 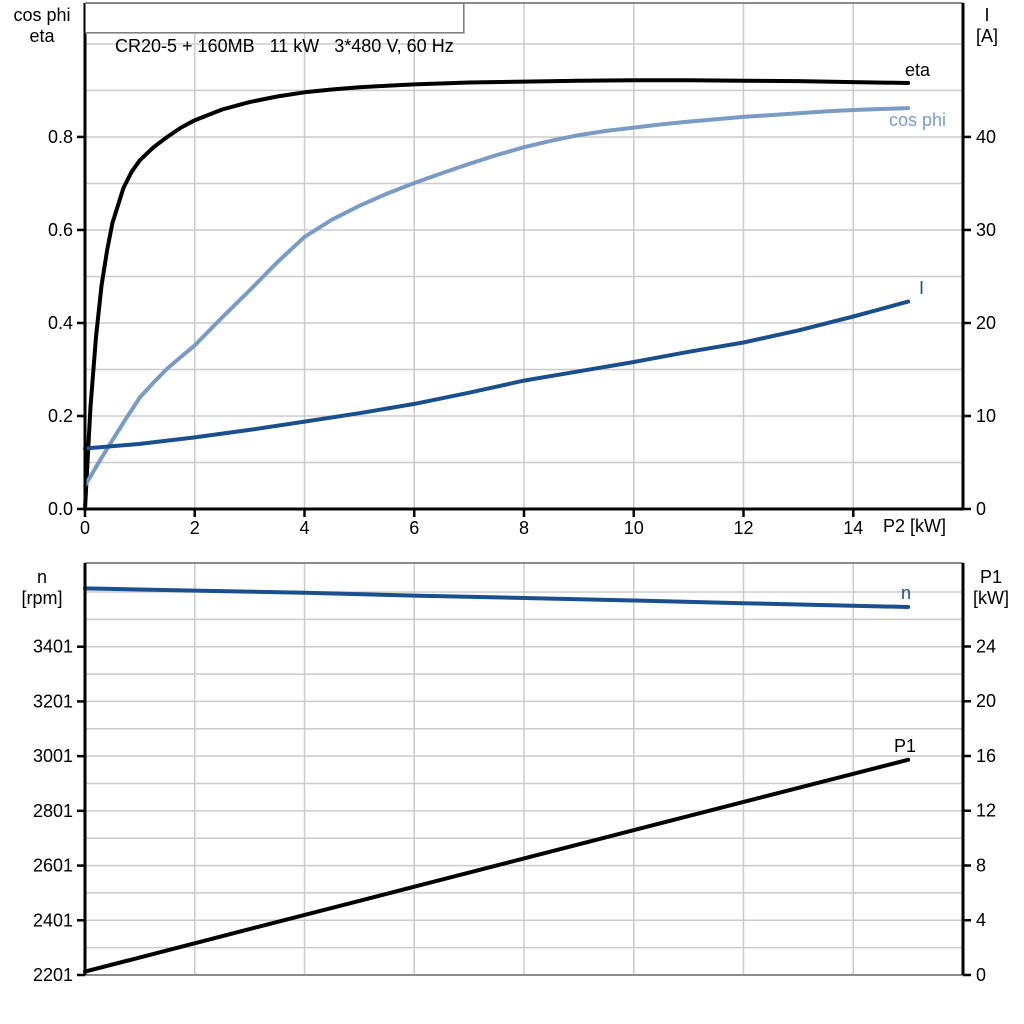 I want to click on left-tick-label: 2801, so click(x=53, y=811).